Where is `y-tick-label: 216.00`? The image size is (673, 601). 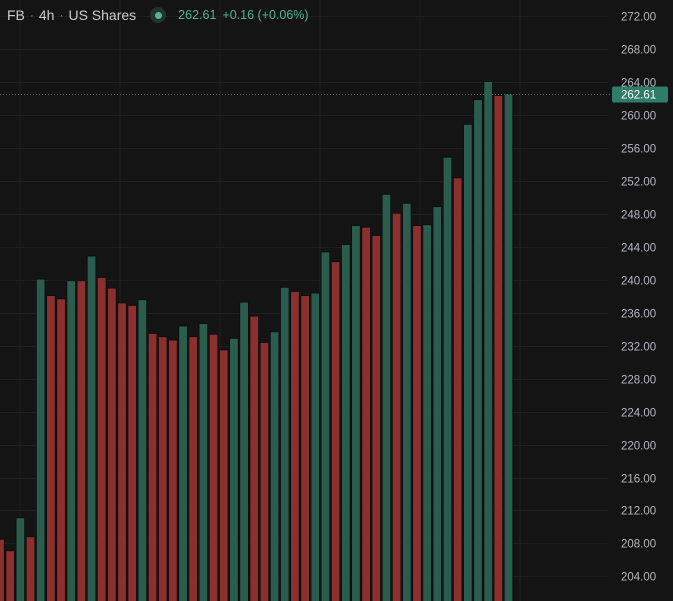
y-tick-label: 216.00 is located at coordinates (638, 480).